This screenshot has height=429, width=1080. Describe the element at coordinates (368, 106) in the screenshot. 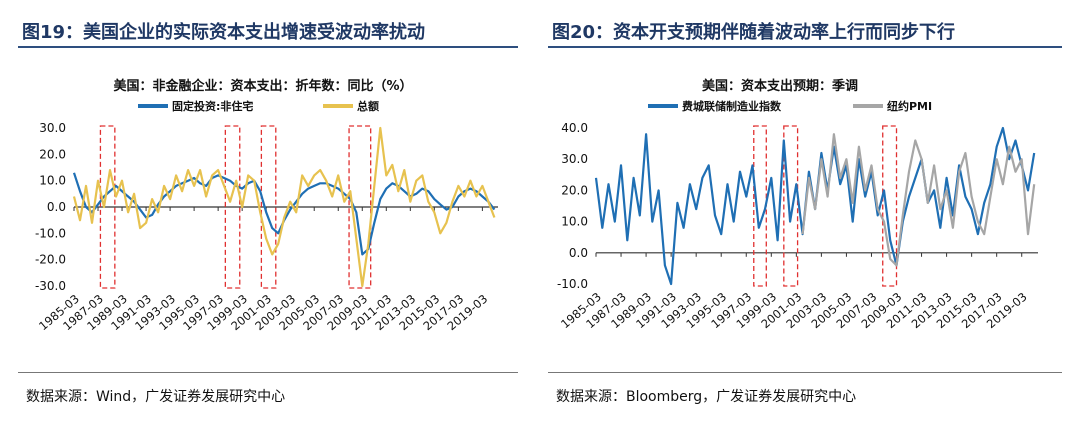

I see `legend-label: 总额` at that location.